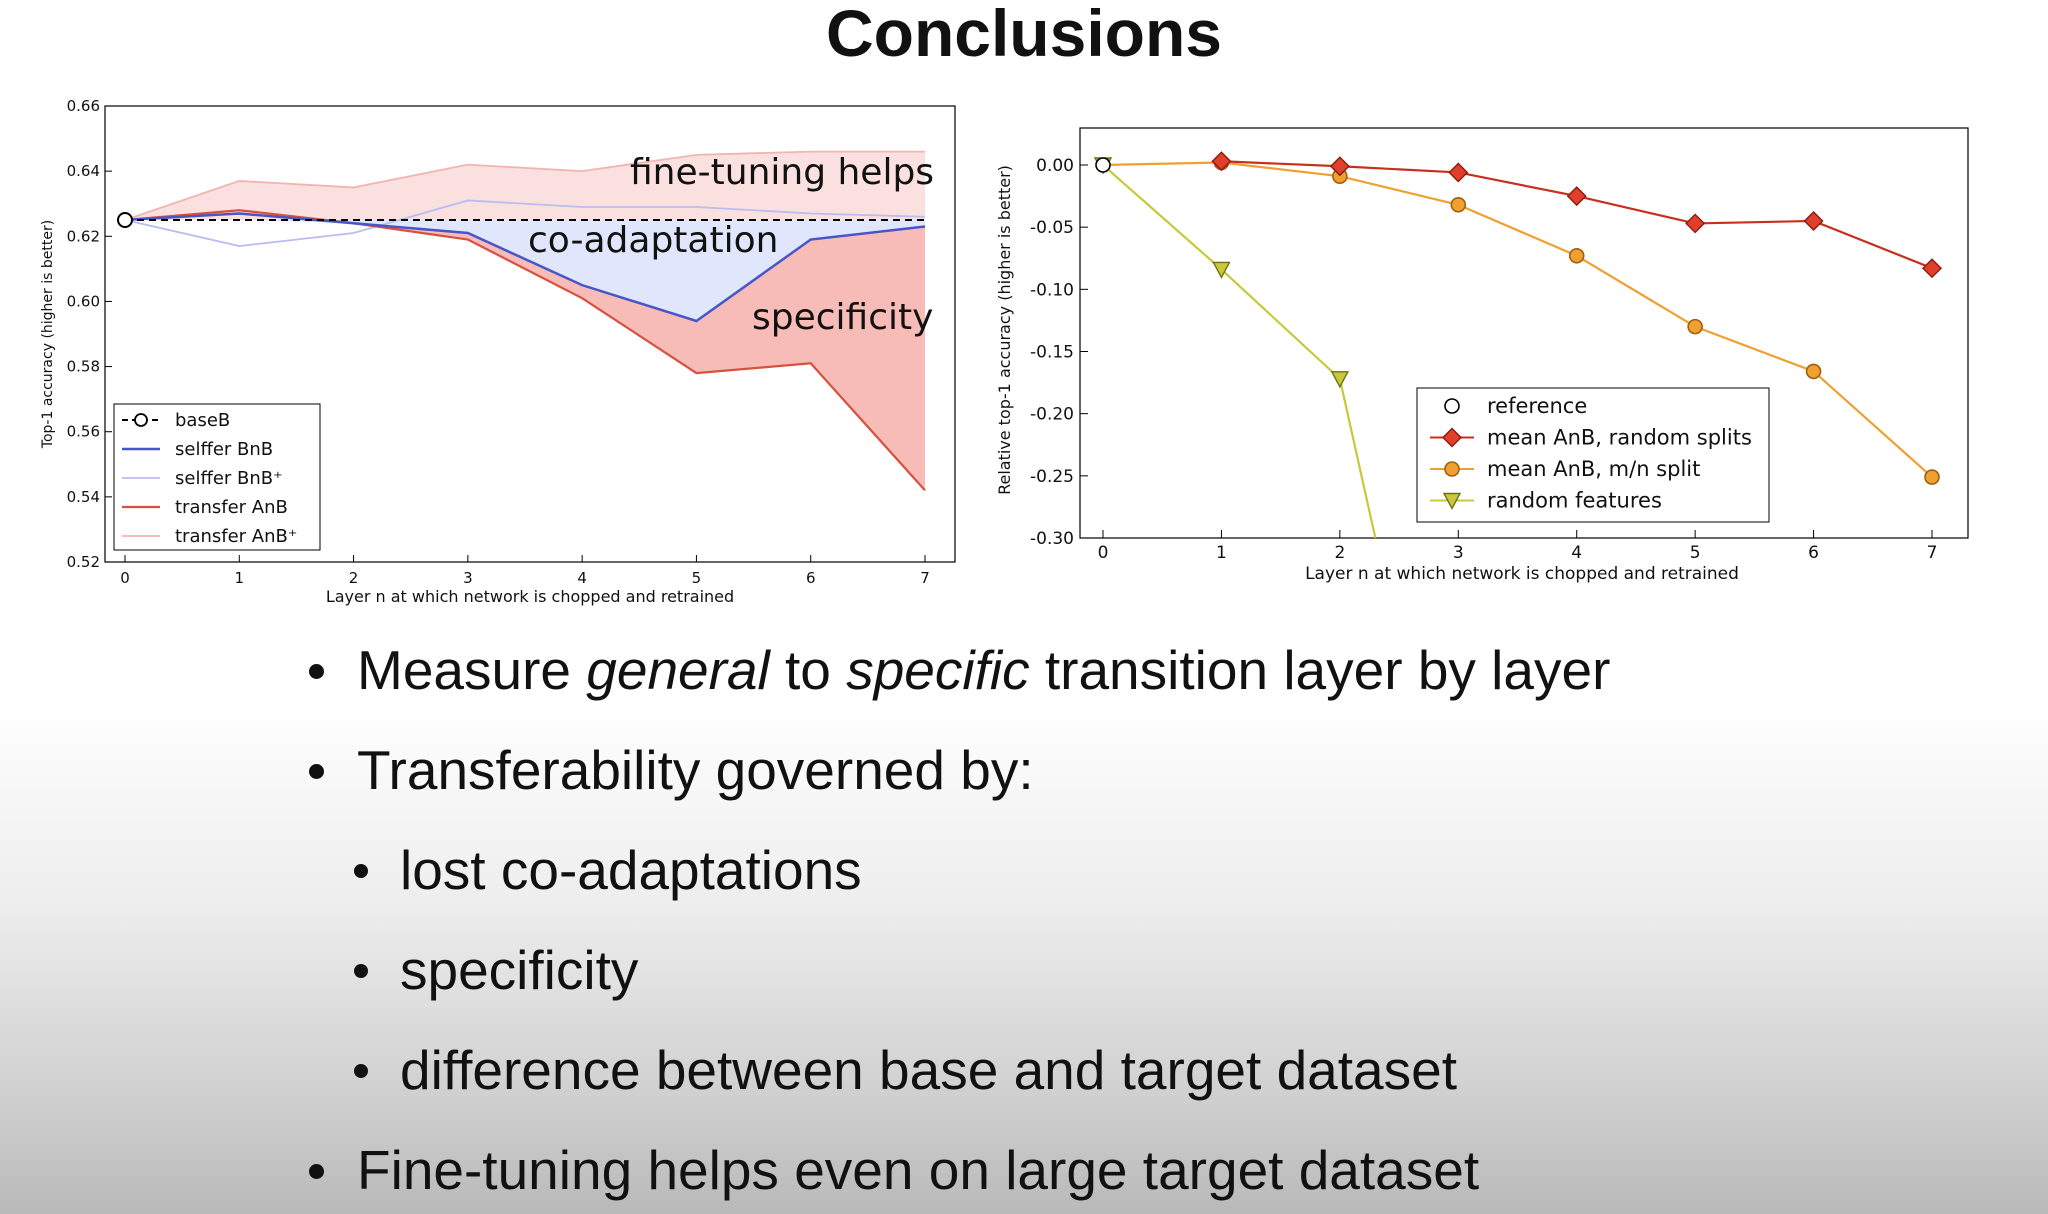  Describe the element at coordinates (1517, 319) in the screenshot. I see `series-line-mean-anb-m-n-split` at that location.